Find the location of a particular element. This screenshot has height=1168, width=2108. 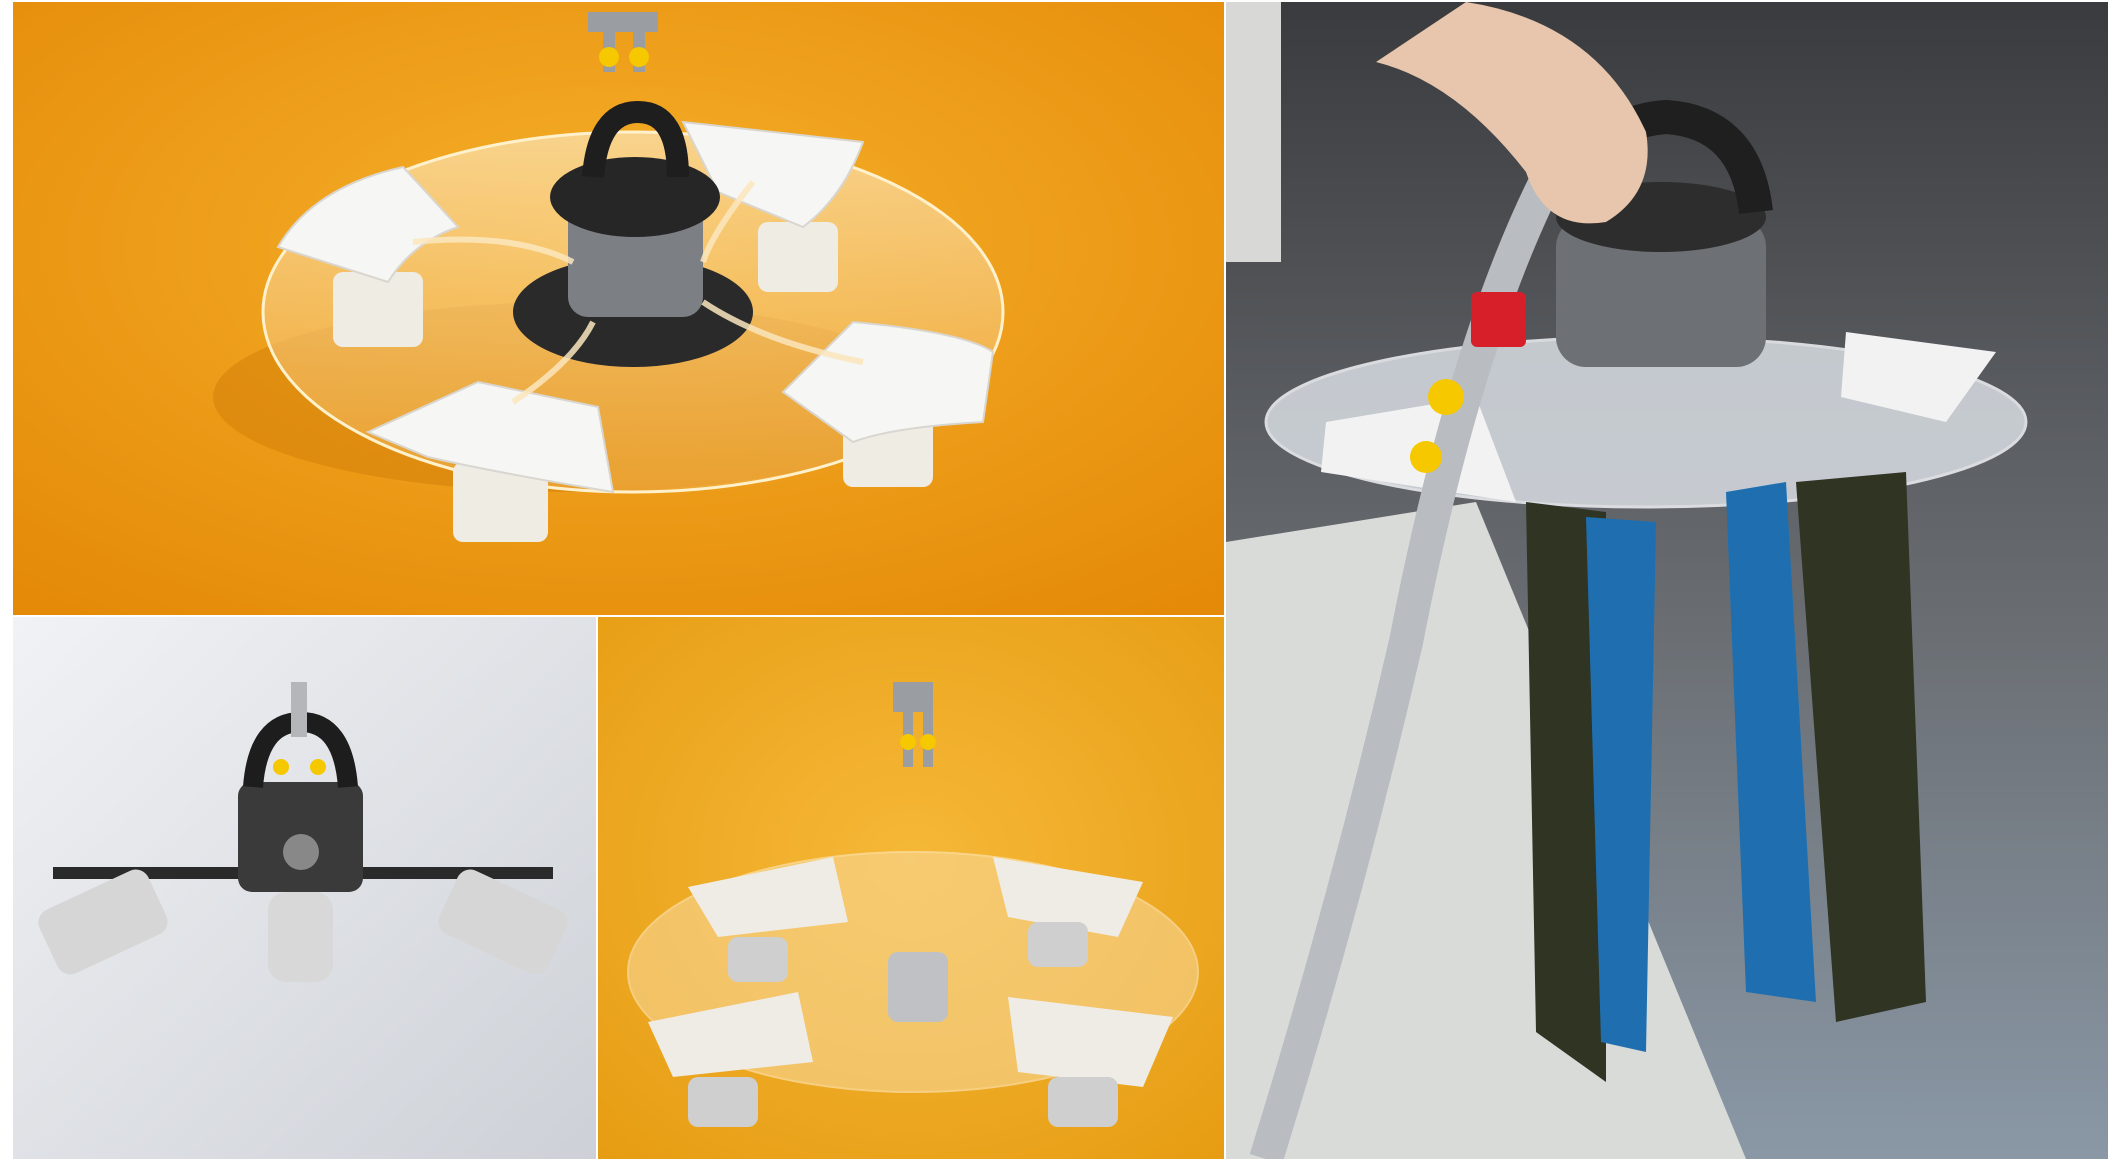

center-suction-cup is located at coordinates (300, 937).